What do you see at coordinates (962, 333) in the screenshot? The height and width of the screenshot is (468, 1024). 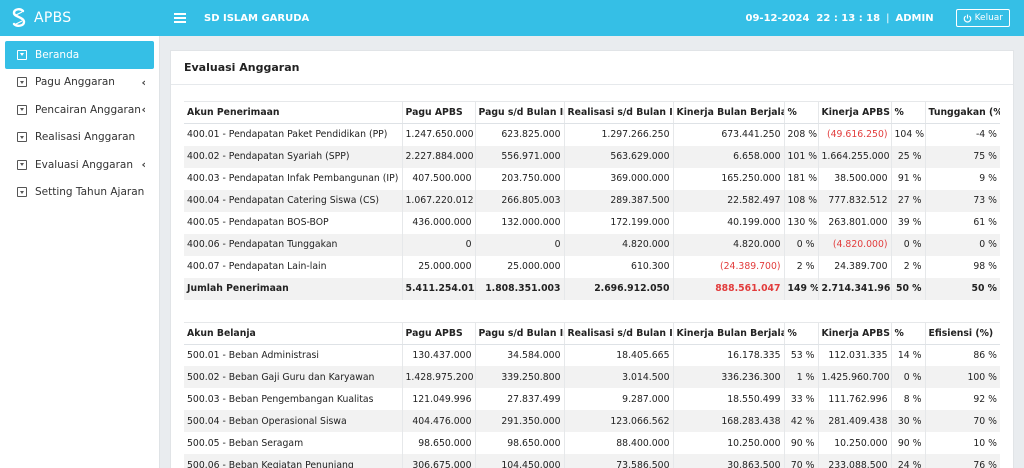 I see `column-header: Efisiensi (%)` at bounding box center [962, 333].